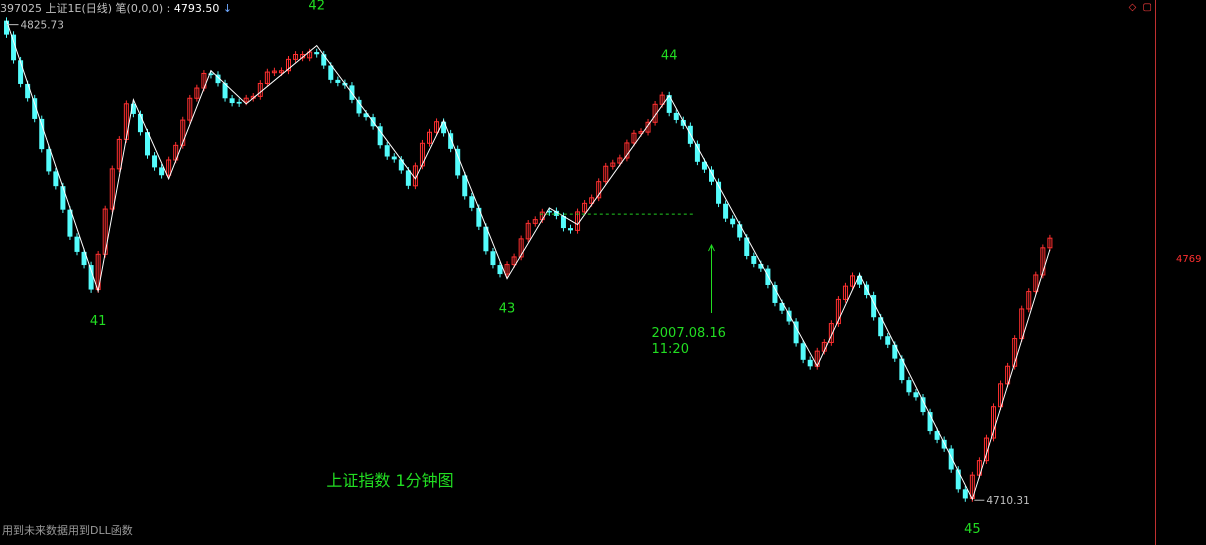  What do you see at coordinates (1007, 501) in the screenshot?
I see `min-price-label: 4710.31` at bounding box center [1007, 501].